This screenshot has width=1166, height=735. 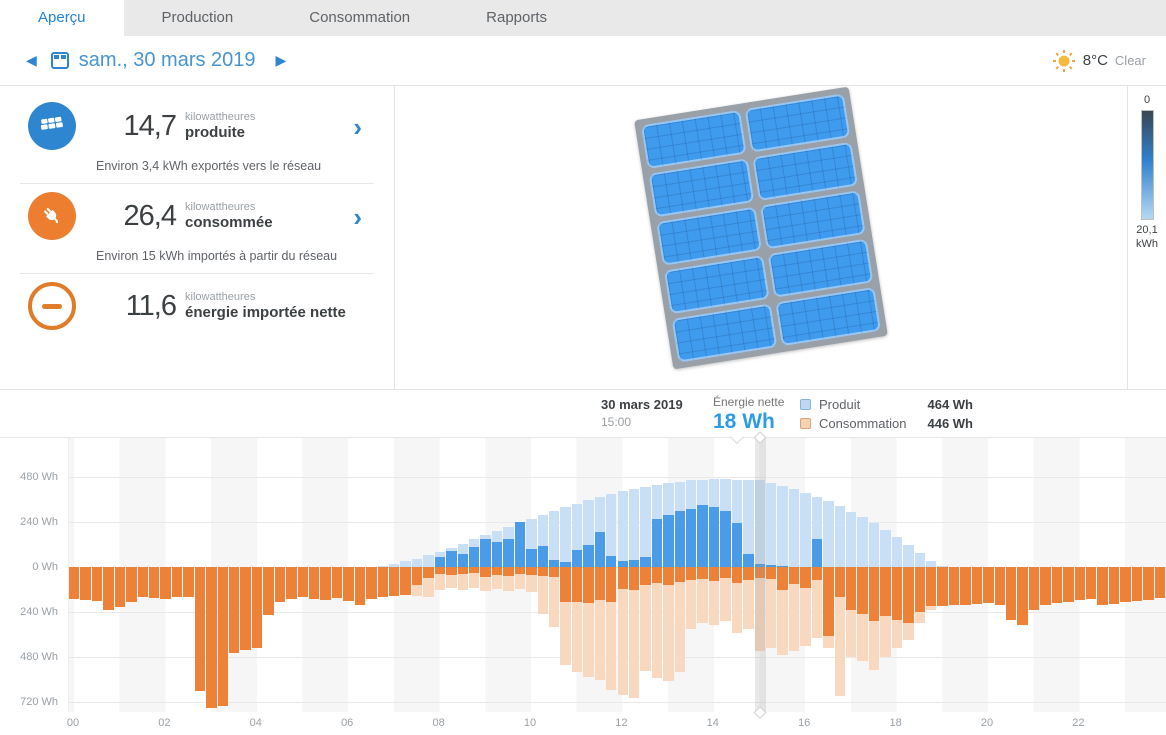 What do you see at coordinates (197, 17) in the screenshot?
I see `tab-production: Production` at bounding box center [197, 17].